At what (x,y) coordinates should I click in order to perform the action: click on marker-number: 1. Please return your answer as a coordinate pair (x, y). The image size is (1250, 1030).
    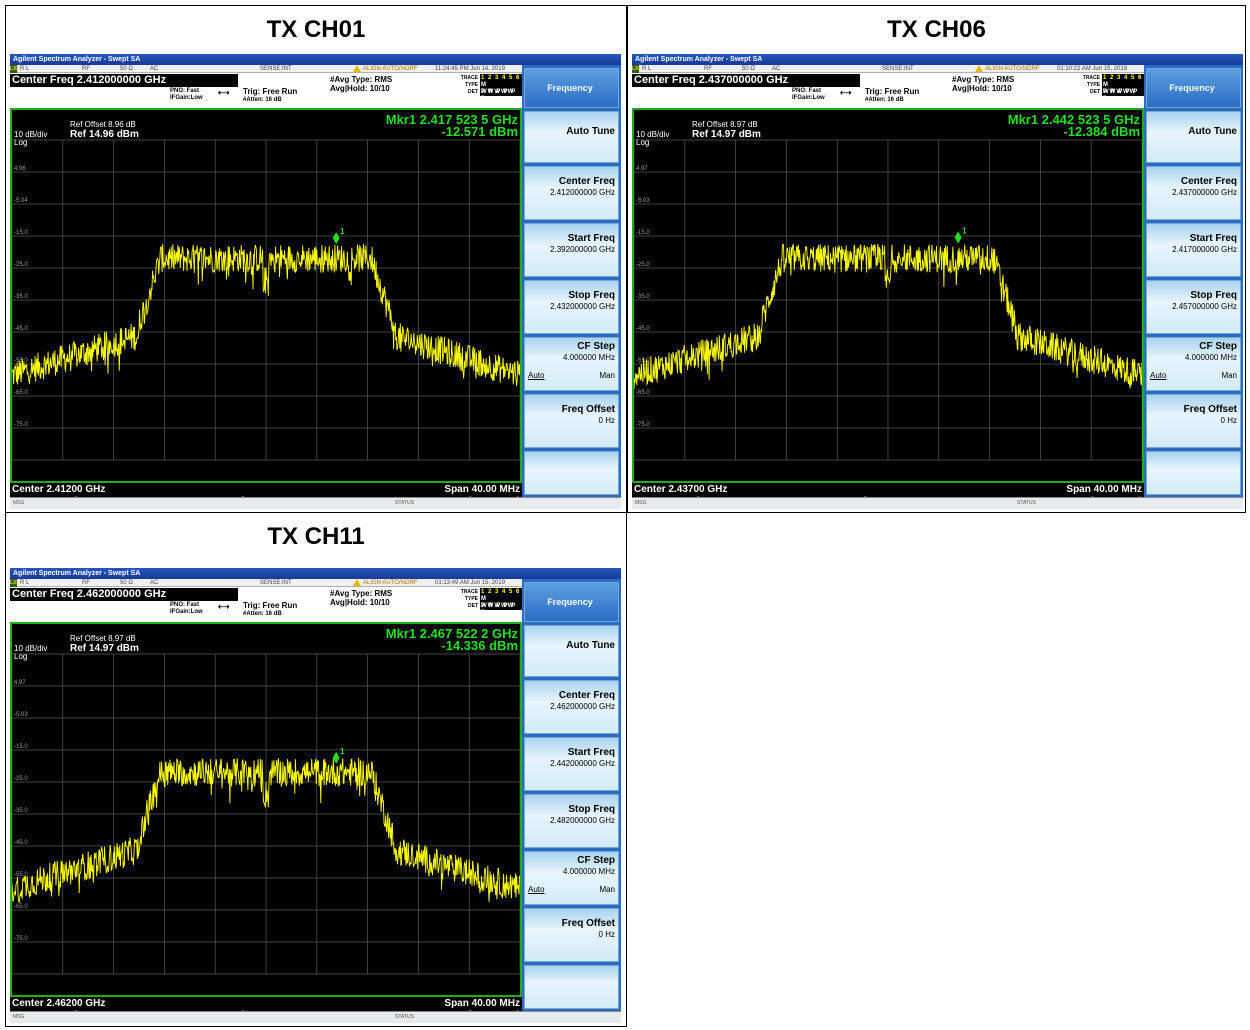
    Looking at the image, I should click on (342, 231).